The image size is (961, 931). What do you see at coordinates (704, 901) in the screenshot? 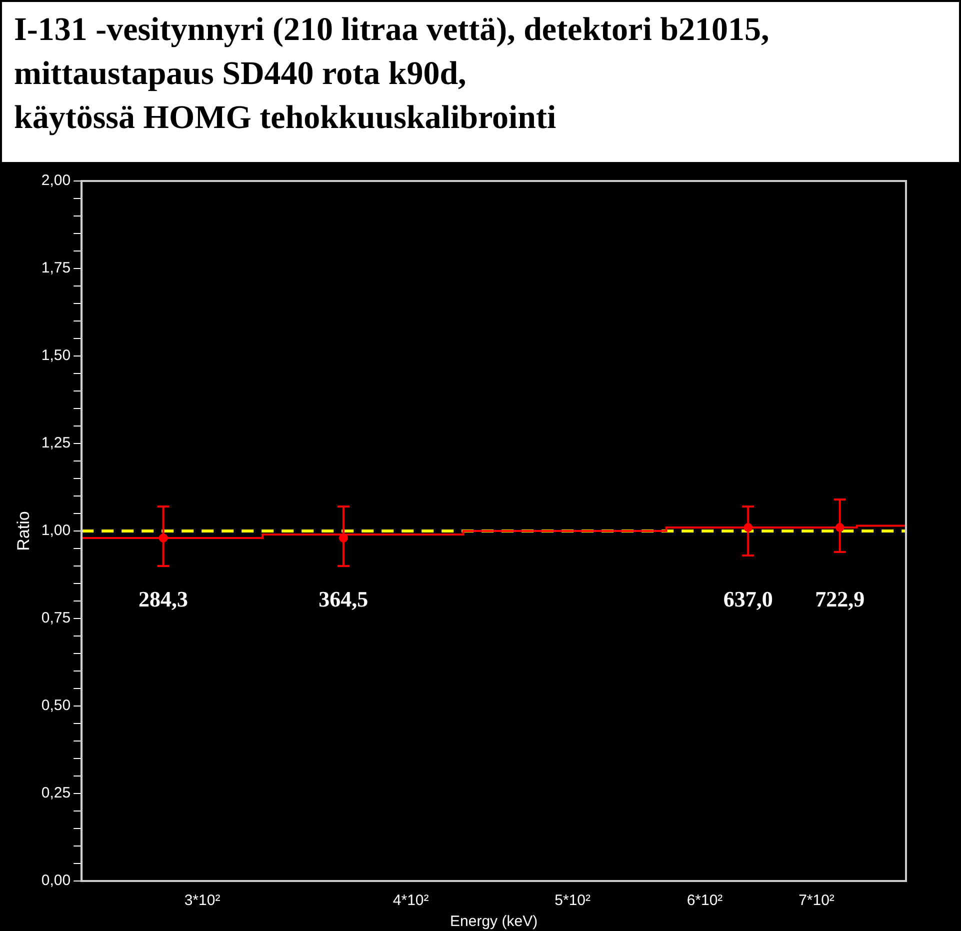
I see `x-tick-label: 6*10²` at bounding box center [704, 901].